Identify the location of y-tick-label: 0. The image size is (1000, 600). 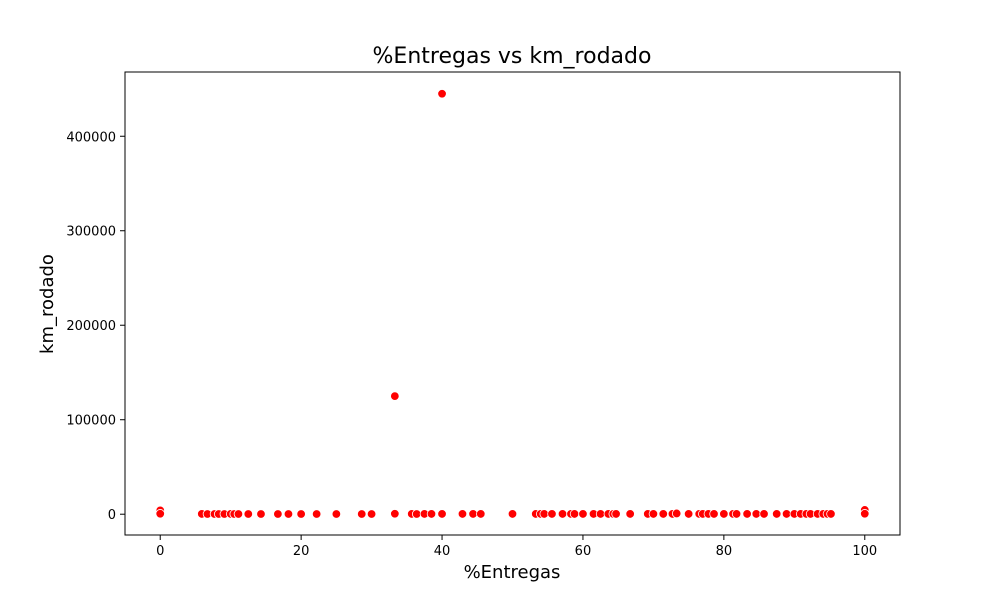
(112, 515).